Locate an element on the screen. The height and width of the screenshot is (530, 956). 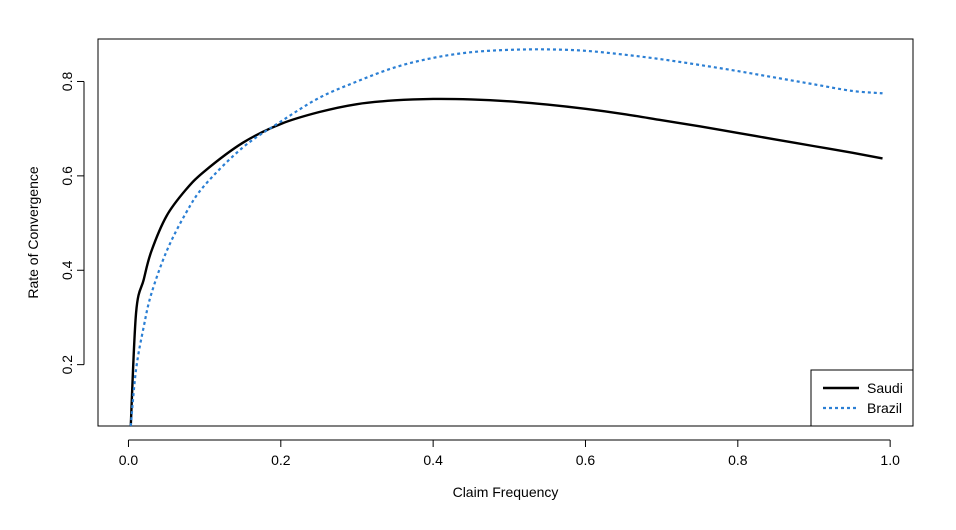
y-tick-label: 0.4 is located at coordinates (67, 270).